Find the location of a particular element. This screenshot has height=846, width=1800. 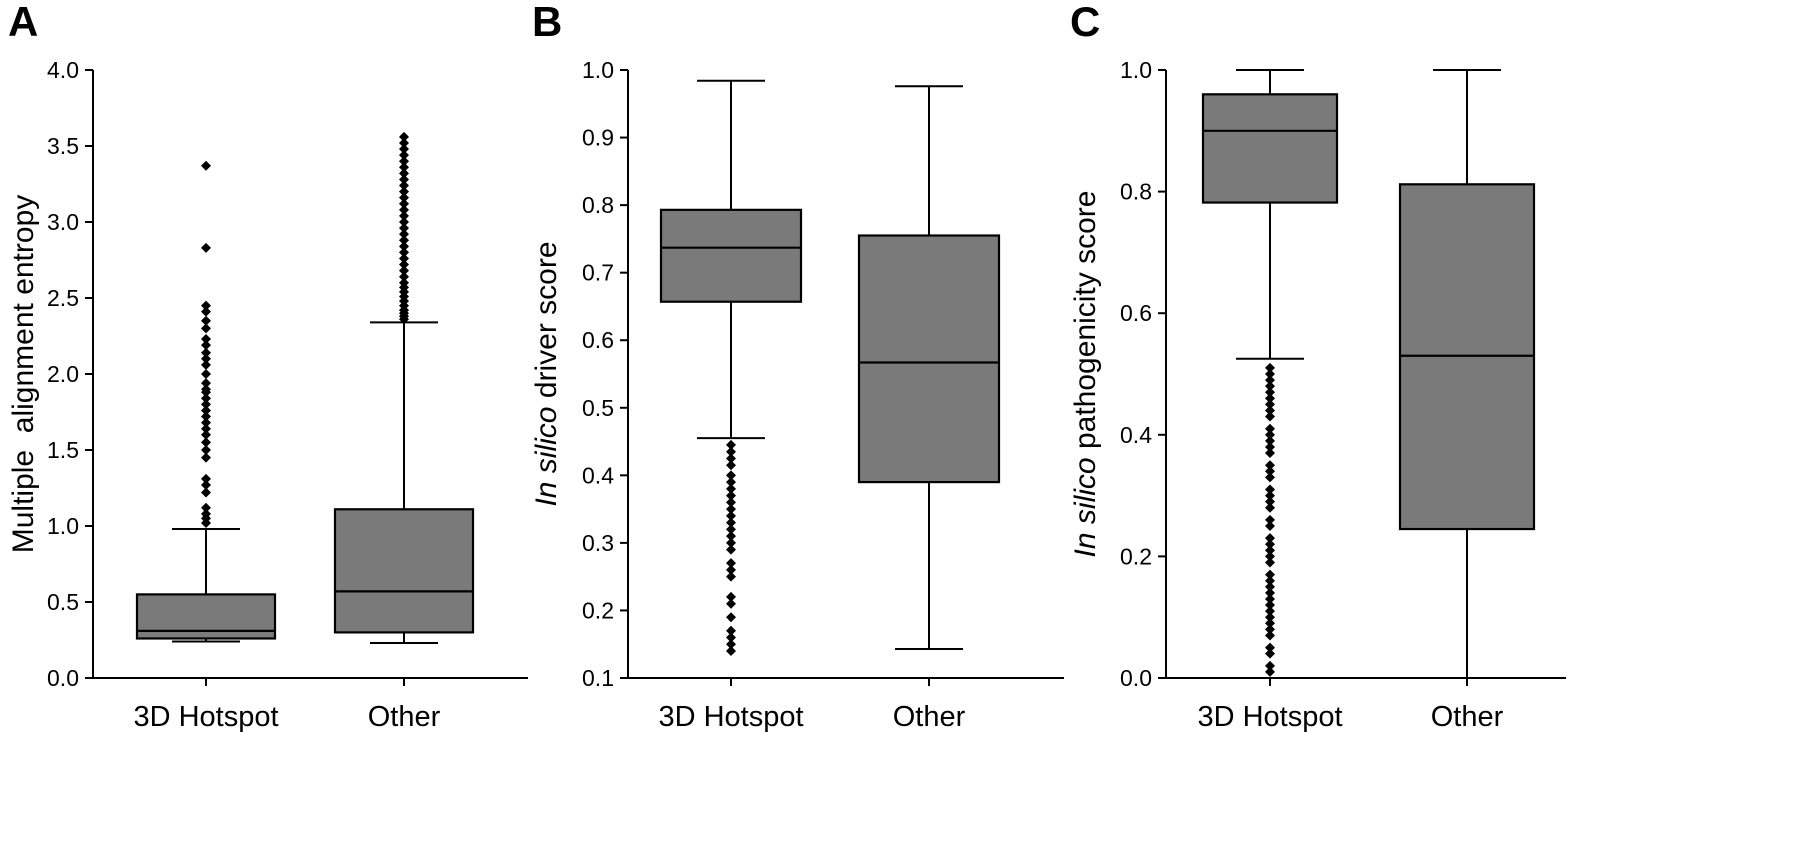

box-other is located at coordinates (929, 367).